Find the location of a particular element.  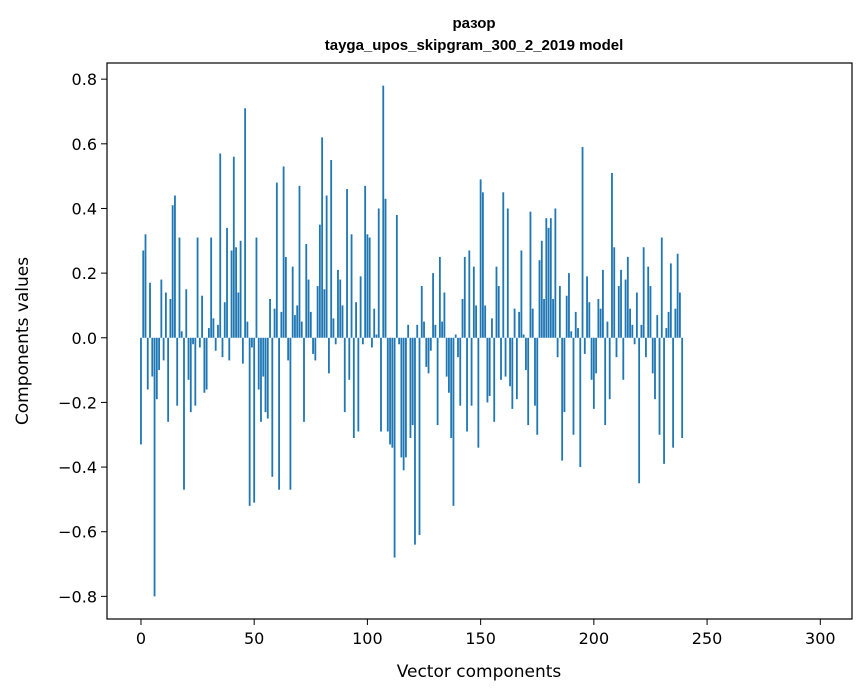

x-tick-label: 200 is located at coordinates (594, 638).